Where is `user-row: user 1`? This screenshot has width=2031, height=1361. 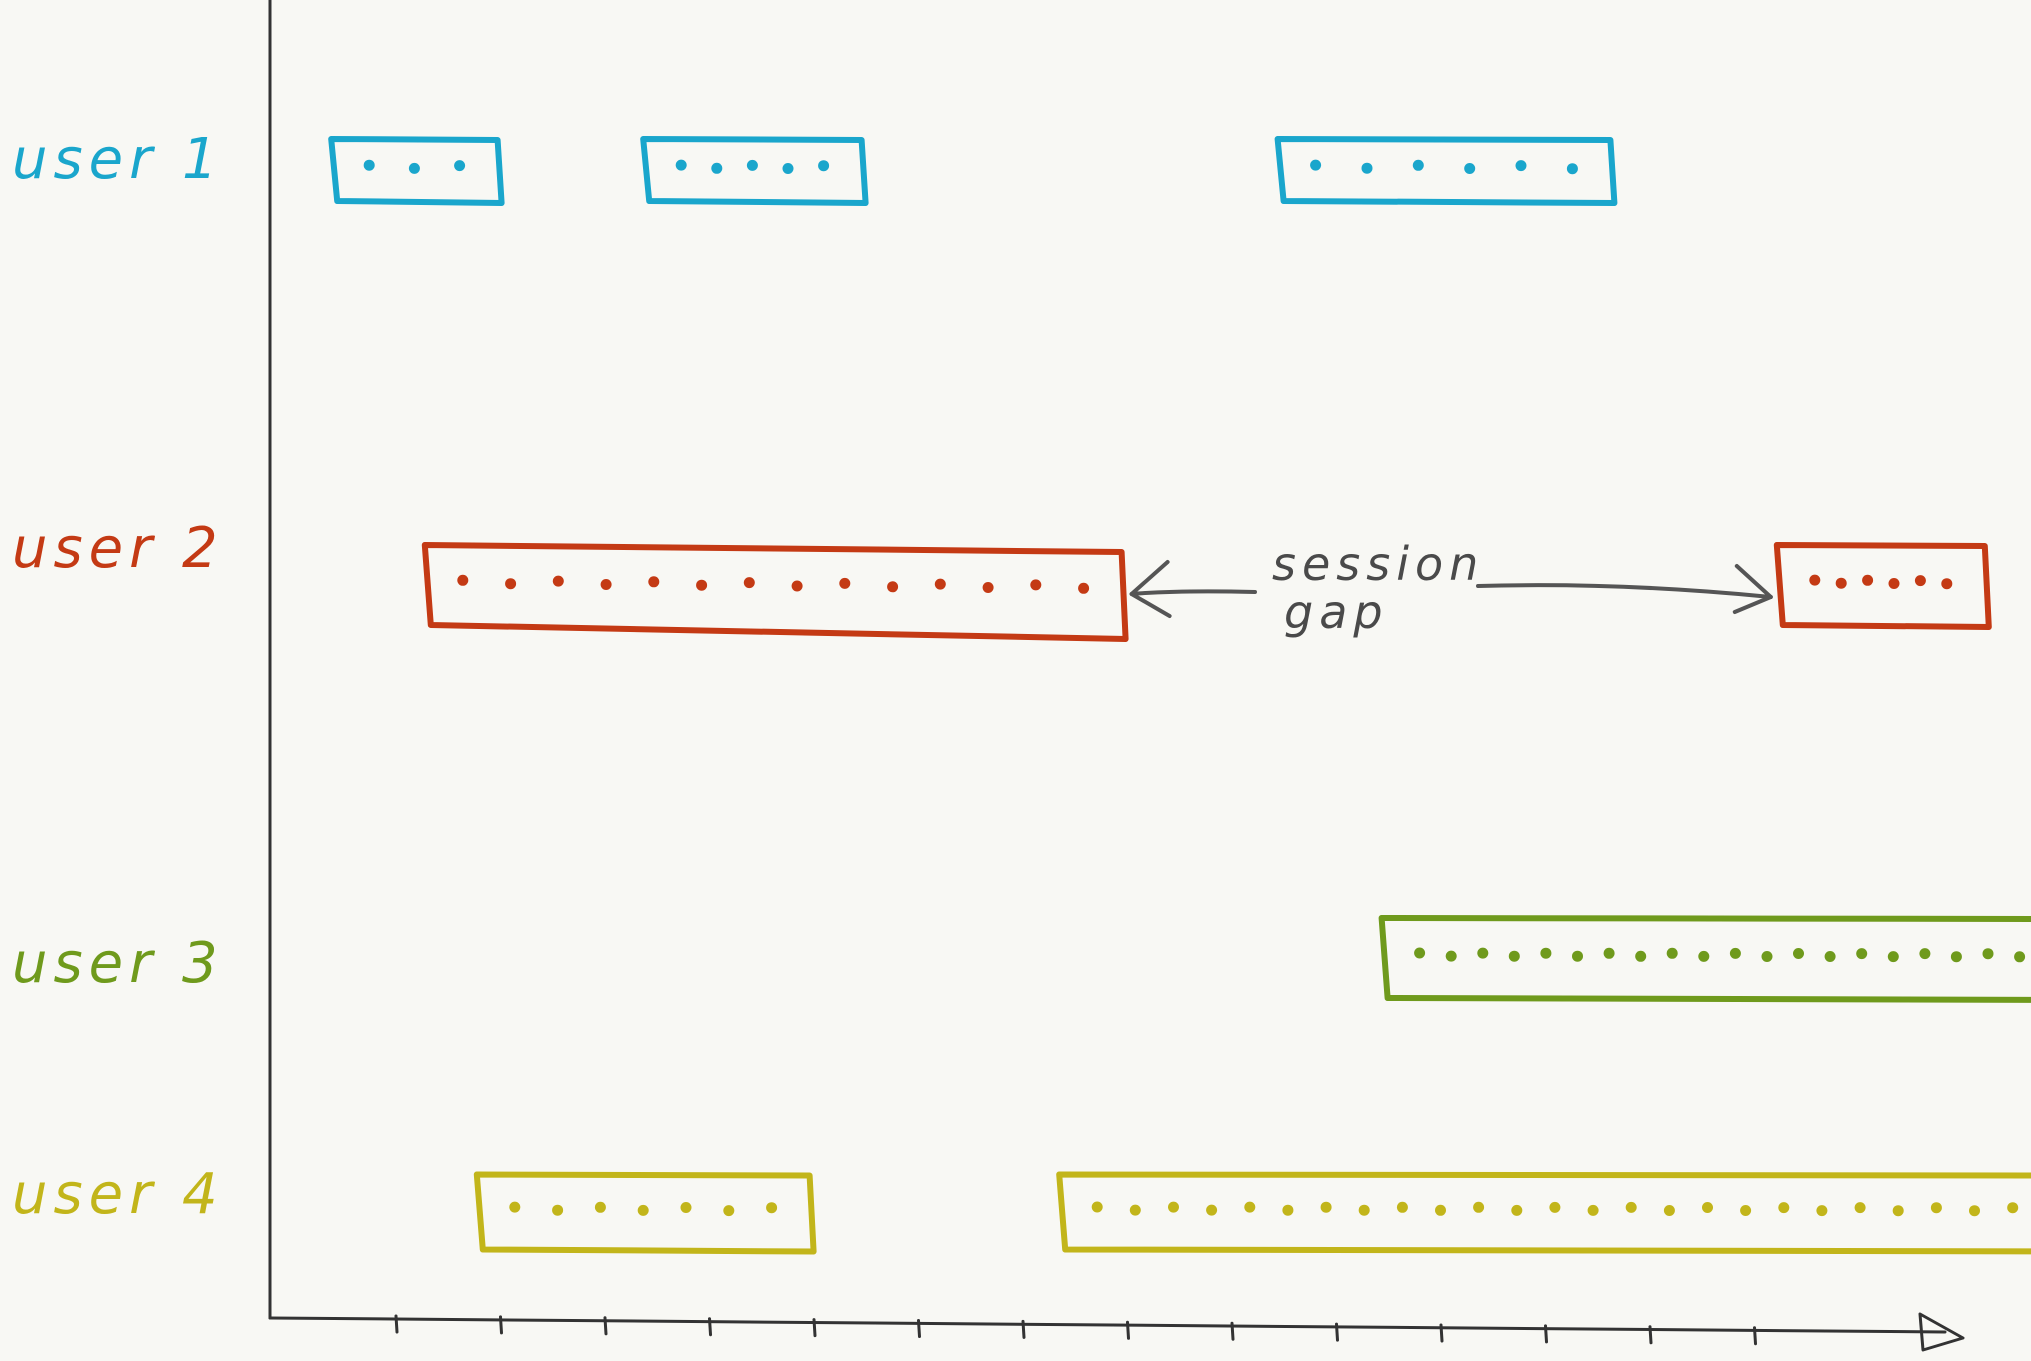
user-row: user 1 is located at coordinates (815, 166).